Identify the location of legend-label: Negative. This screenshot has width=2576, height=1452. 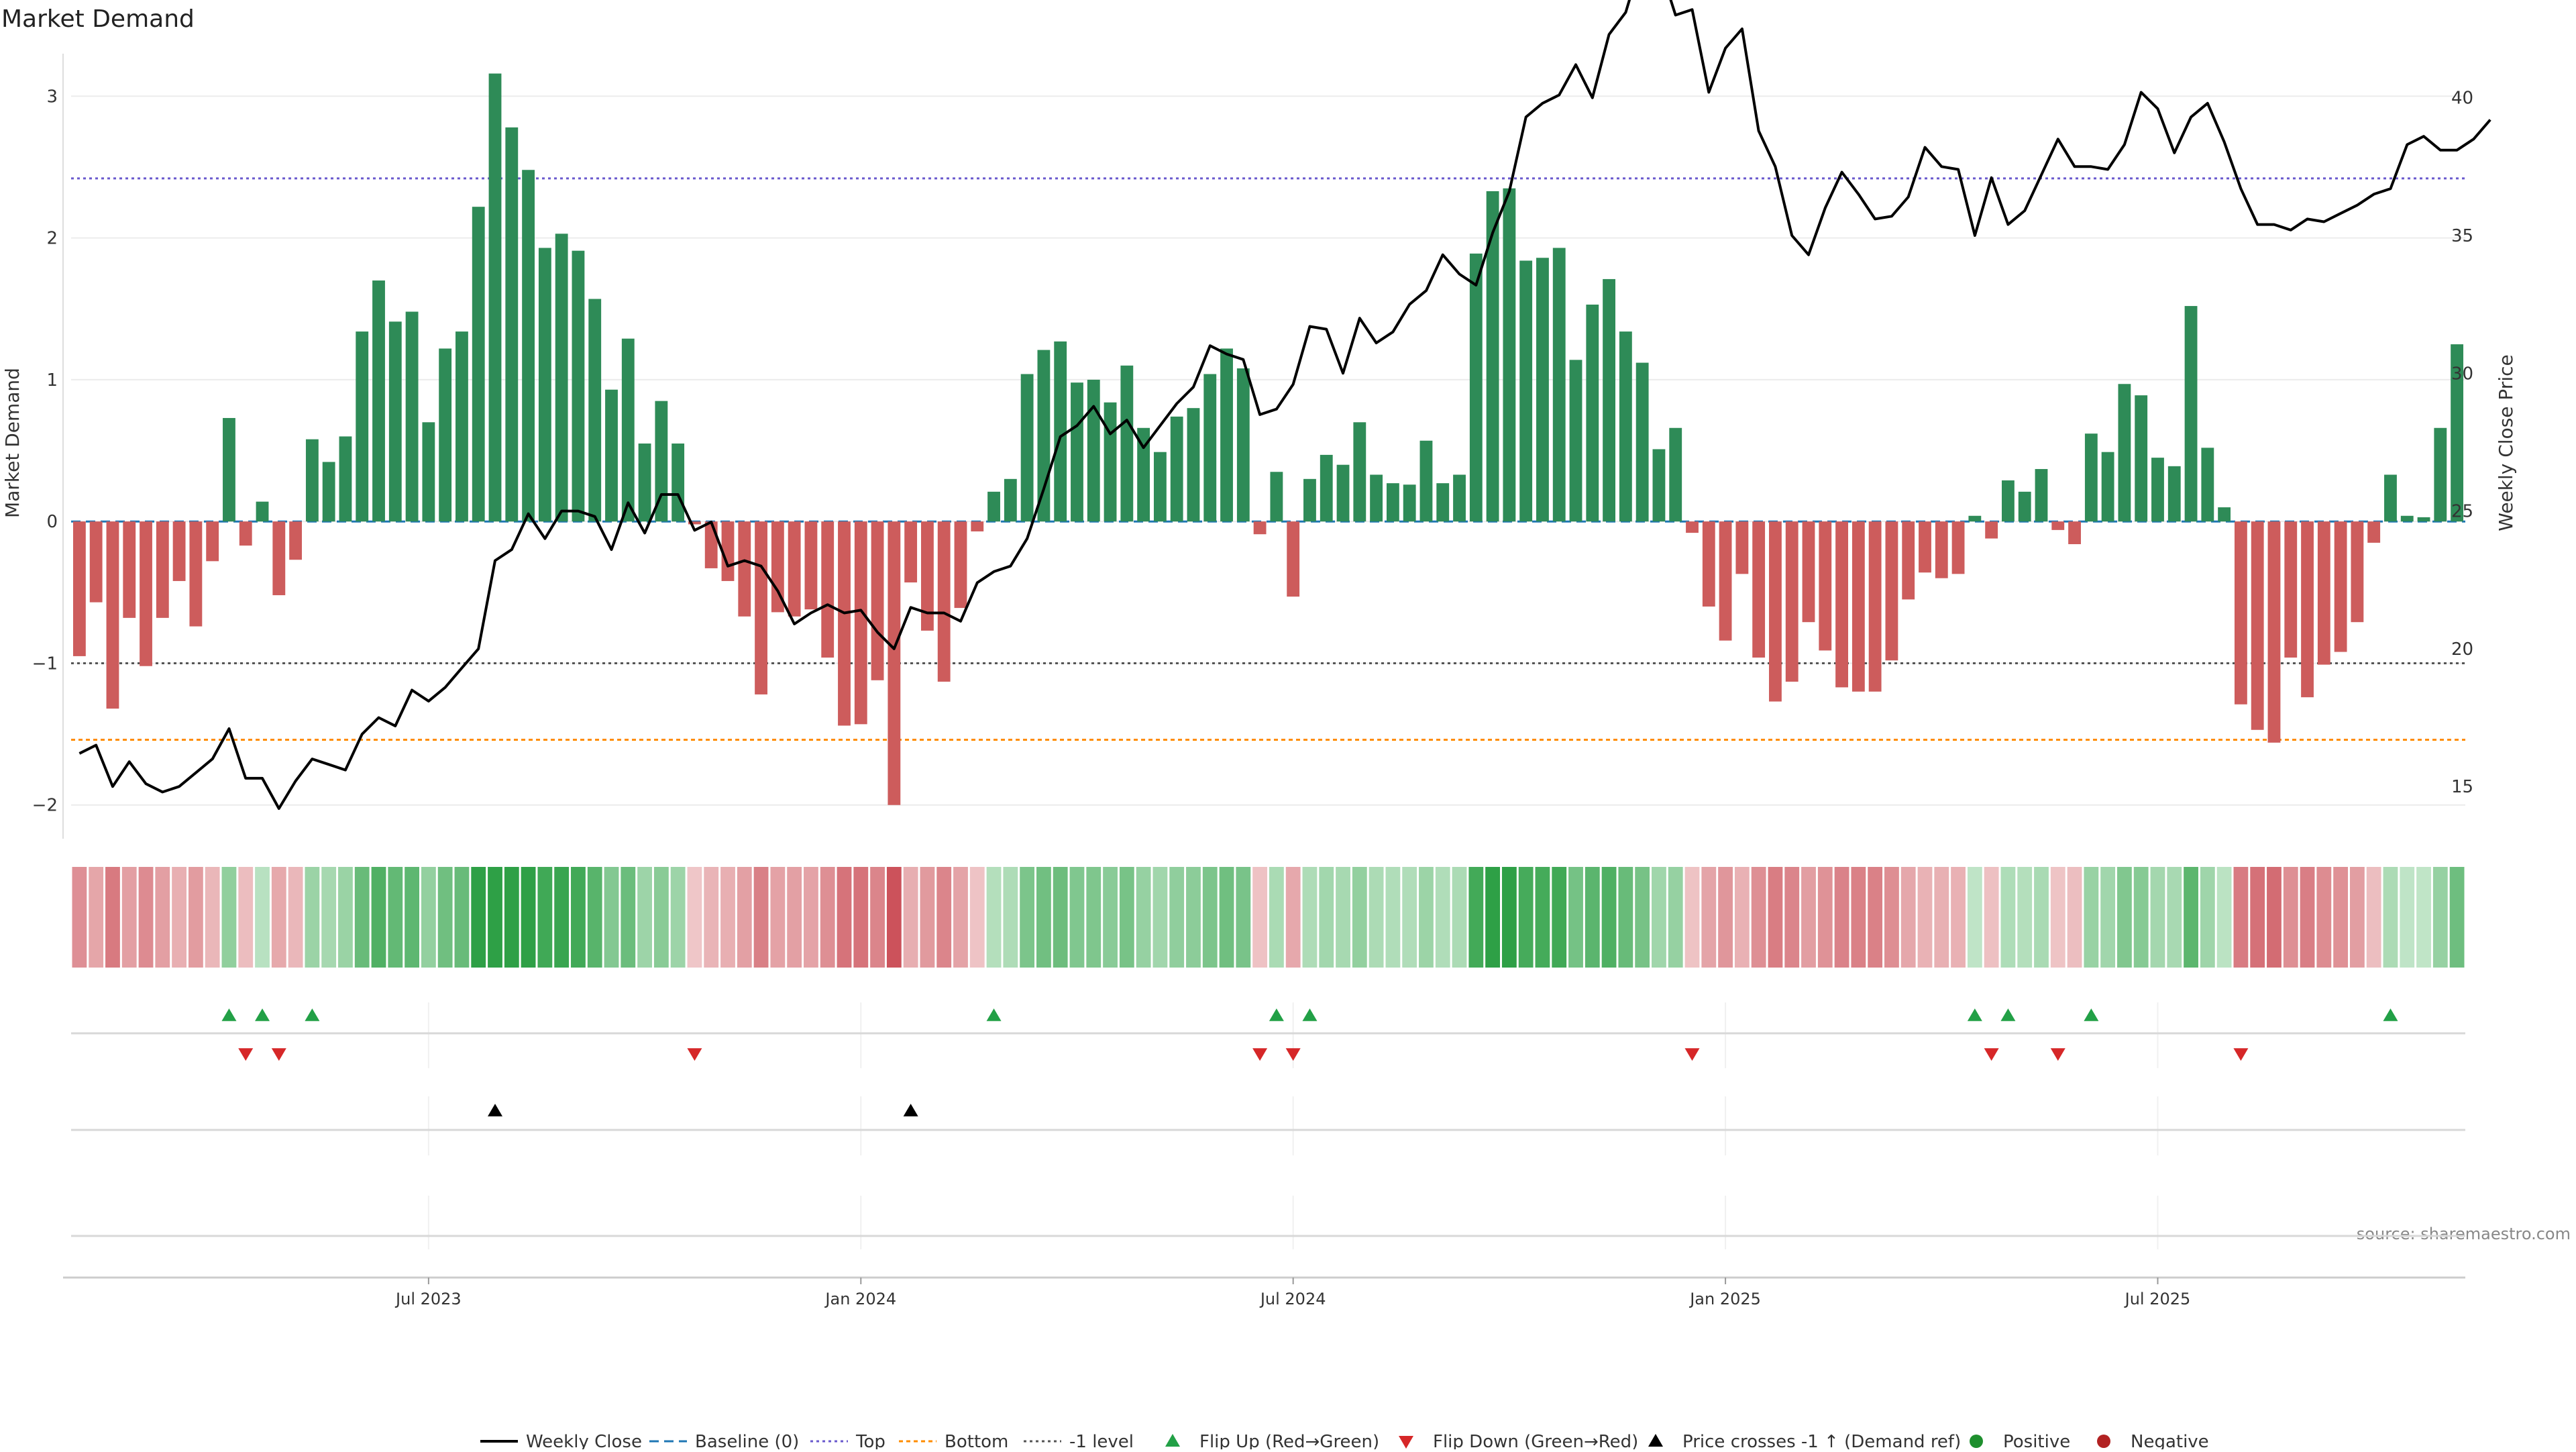
(2170, 1440).